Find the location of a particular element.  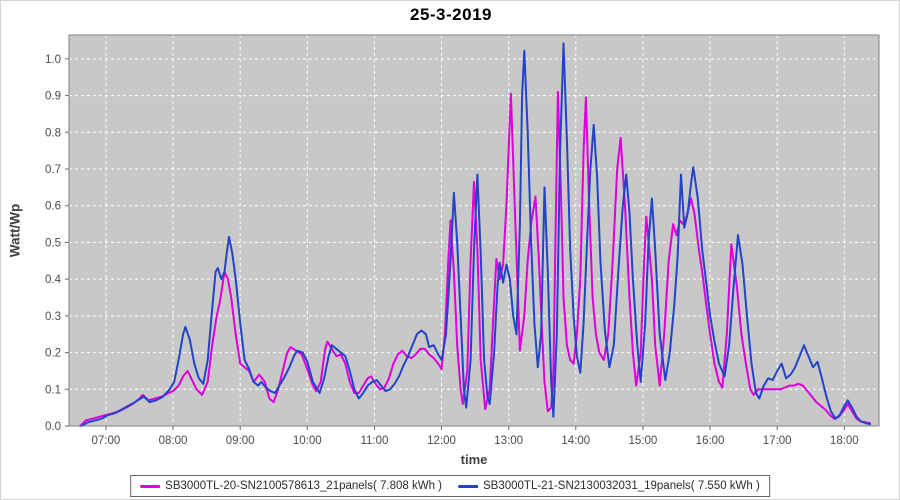

x-tick-label: 17:00 is located at coordinates (777, 441).